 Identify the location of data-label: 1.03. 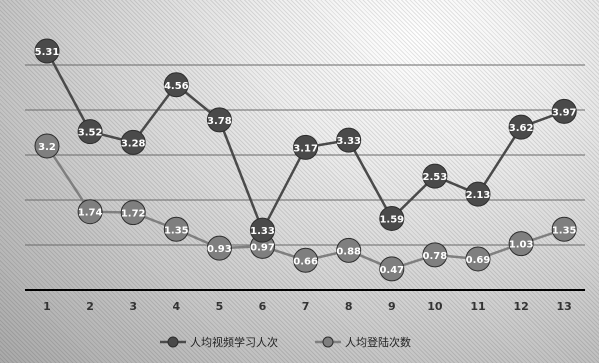
(521, 245).